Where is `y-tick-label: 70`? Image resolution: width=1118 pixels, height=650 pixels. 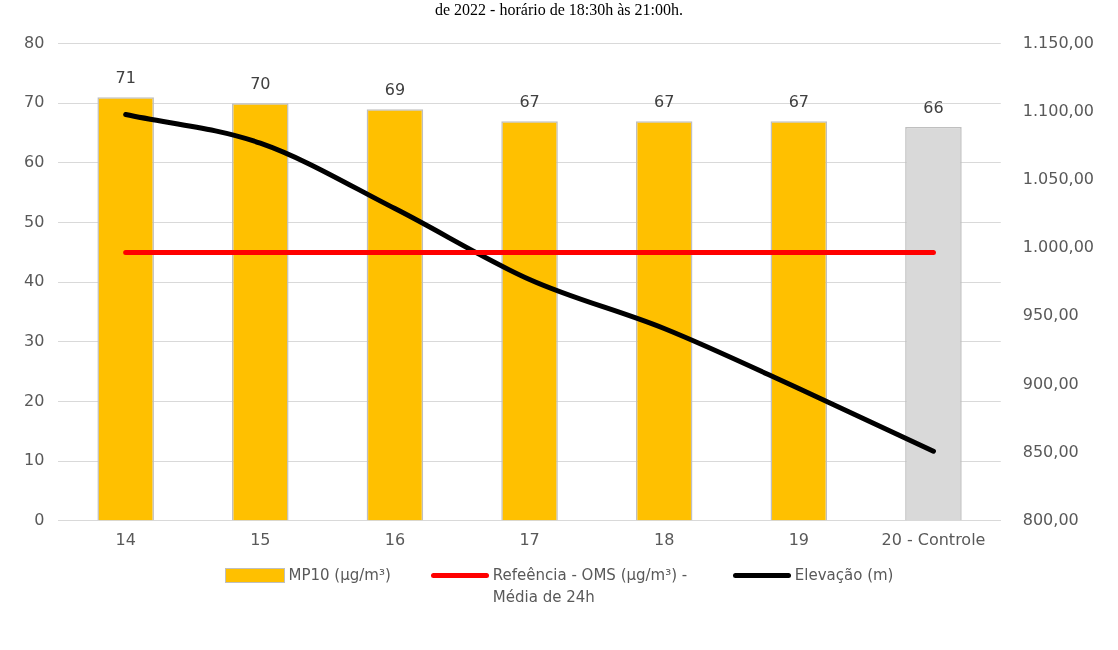
y-tick-label: 70 is located at coordinates (34, 102).